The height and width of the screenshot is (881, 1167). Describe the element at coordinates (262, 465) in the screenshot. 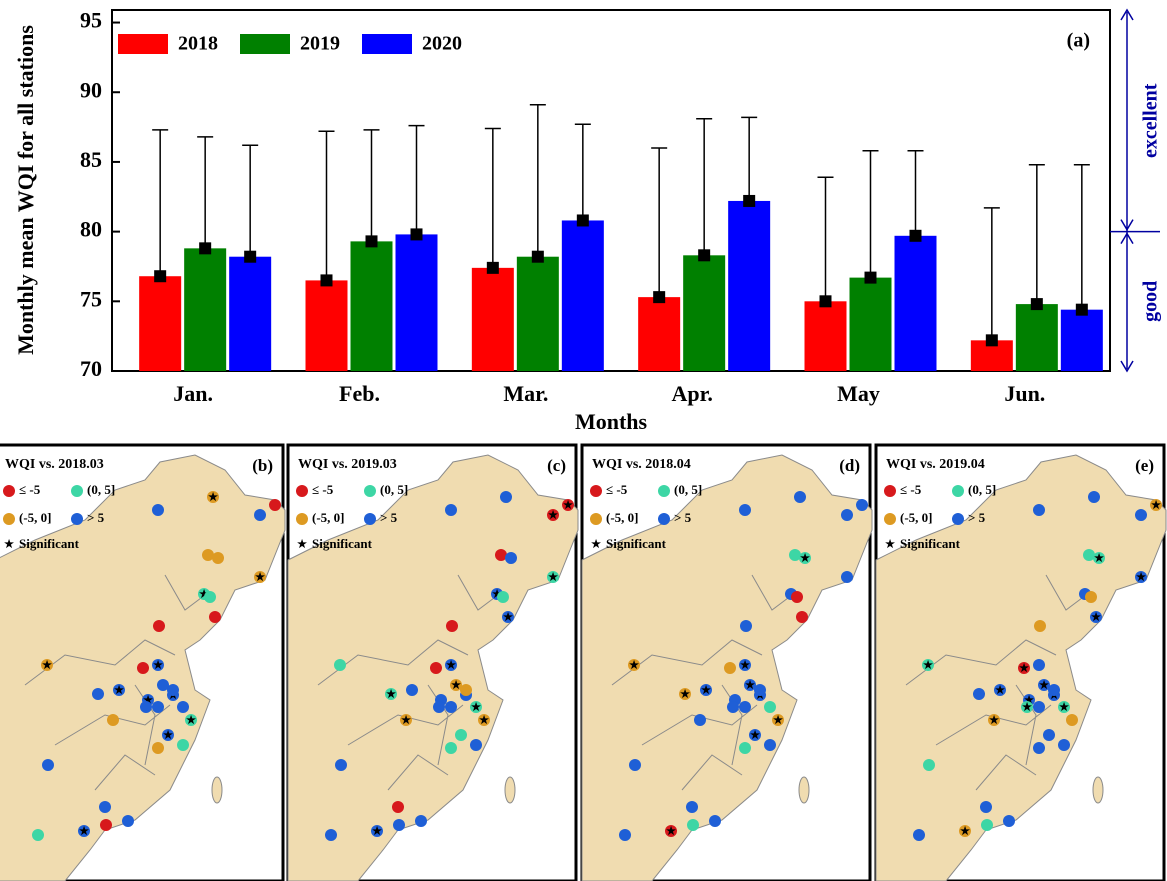

I see `map-label: (b)` at that location.